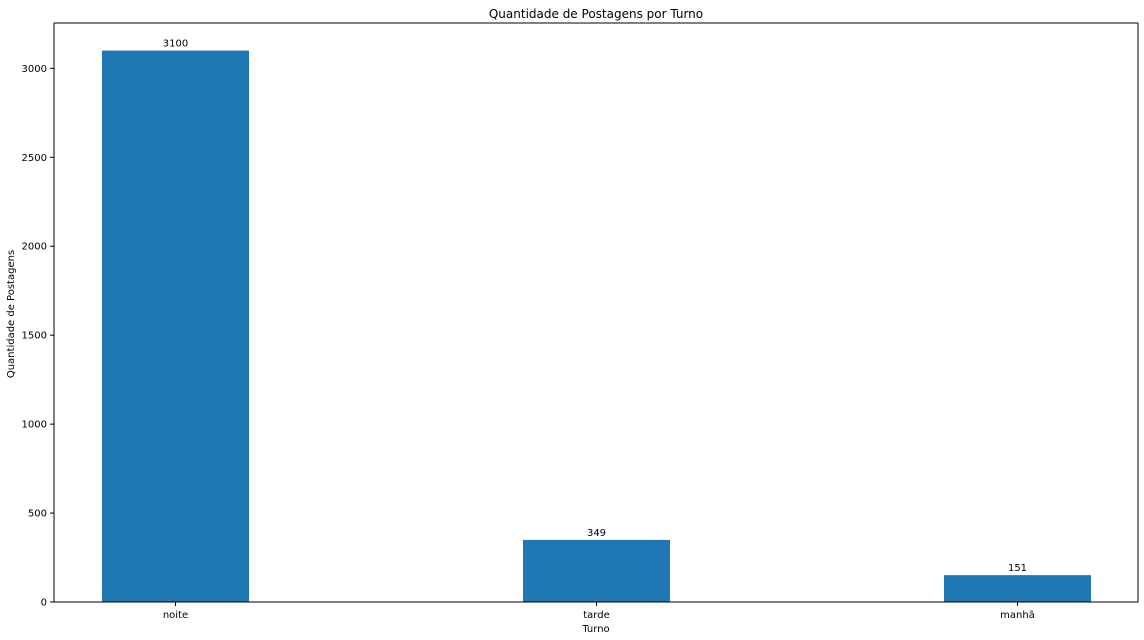  Describe the element at coordinates (175, 326) in the screenshot. I see `bar-noite` at that location.